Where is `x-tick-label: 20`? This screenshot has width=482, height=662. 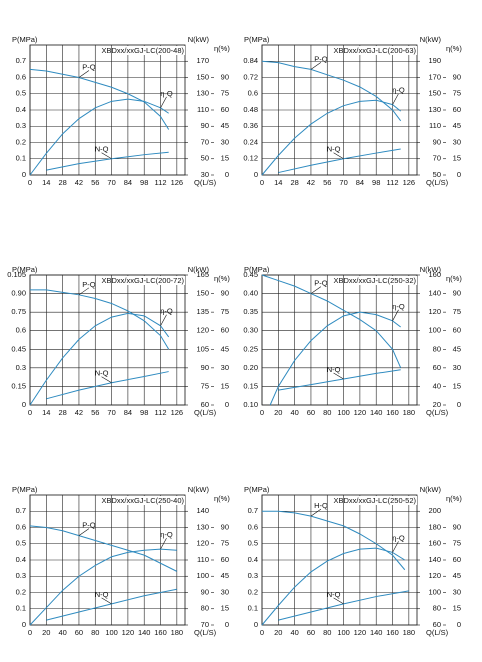
x-tick-label: 20 is located at coordinates (46, 632).